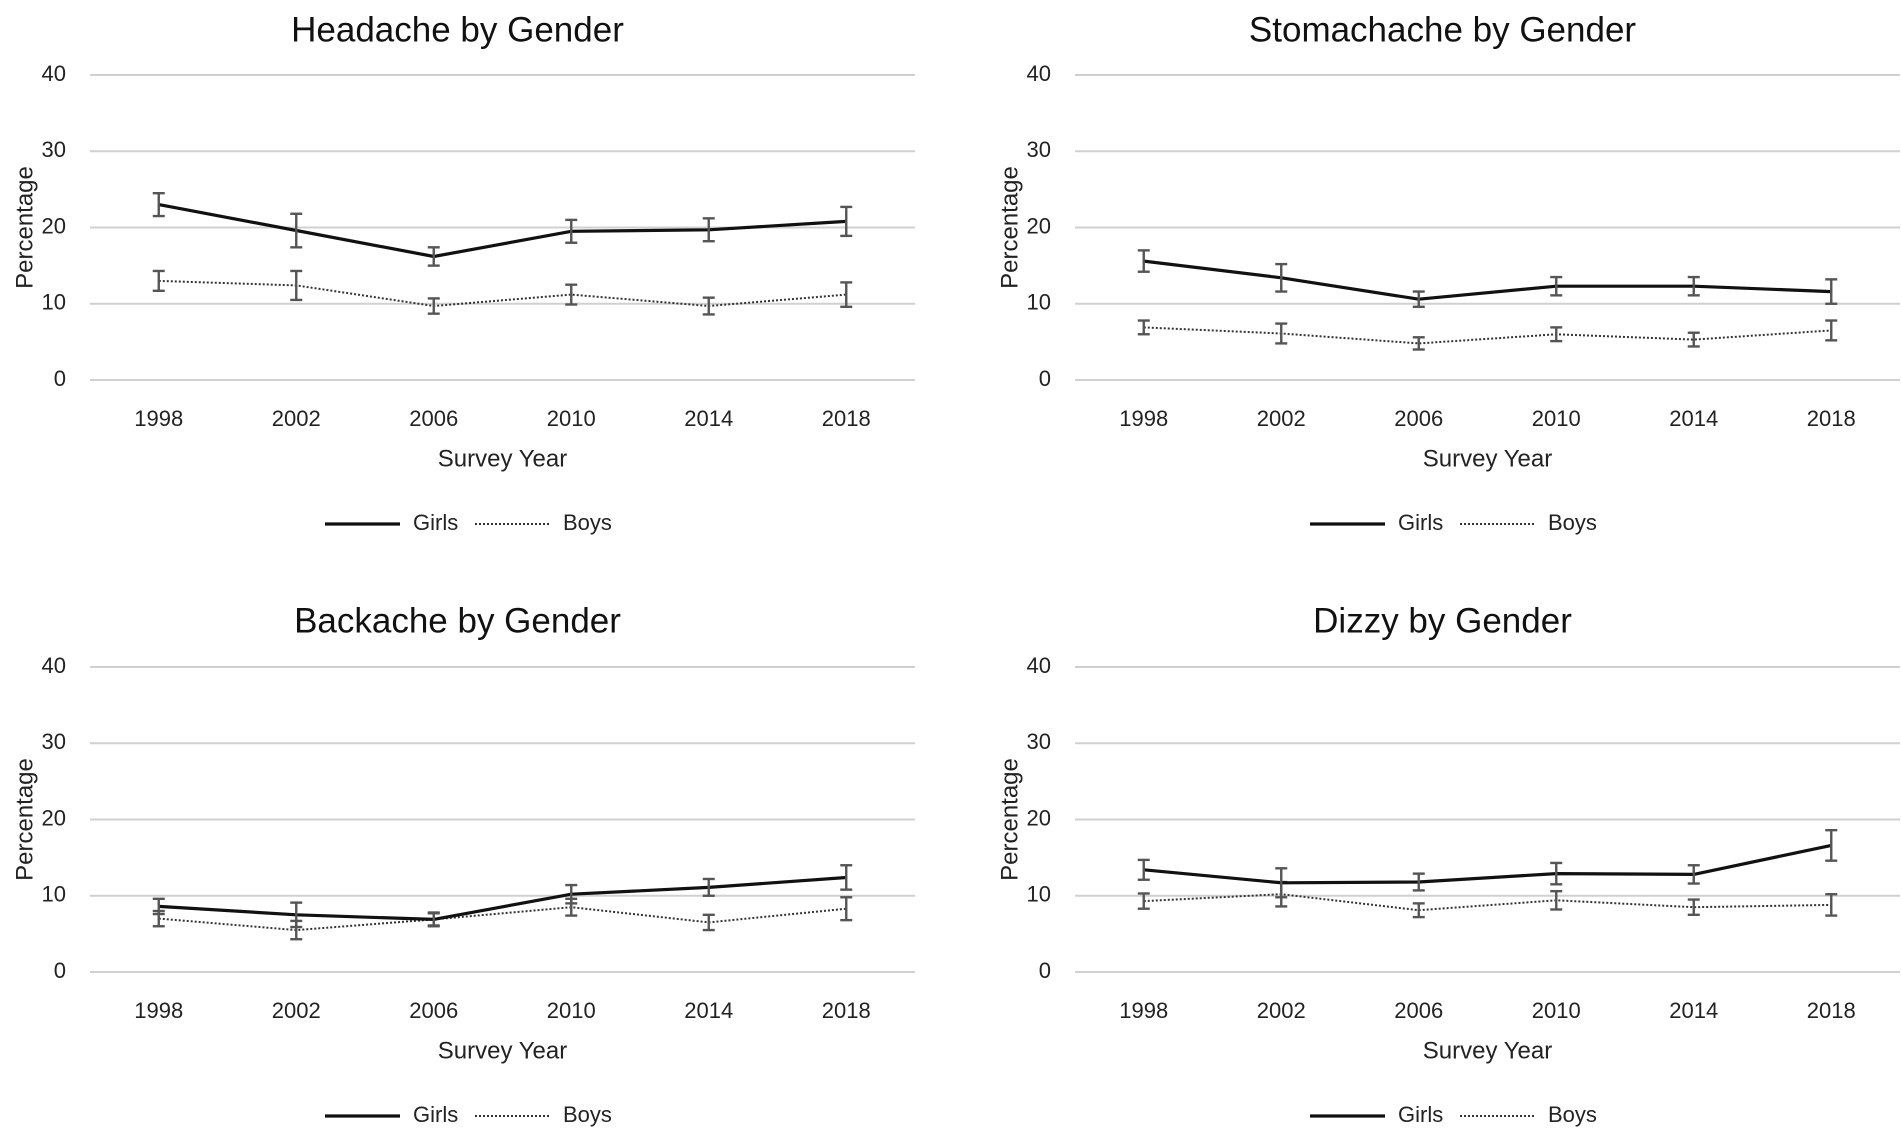 The height and width of the screenshot is (1129, 1902). I want to click on chart-title: Backache by Gender, so click(457, 620).